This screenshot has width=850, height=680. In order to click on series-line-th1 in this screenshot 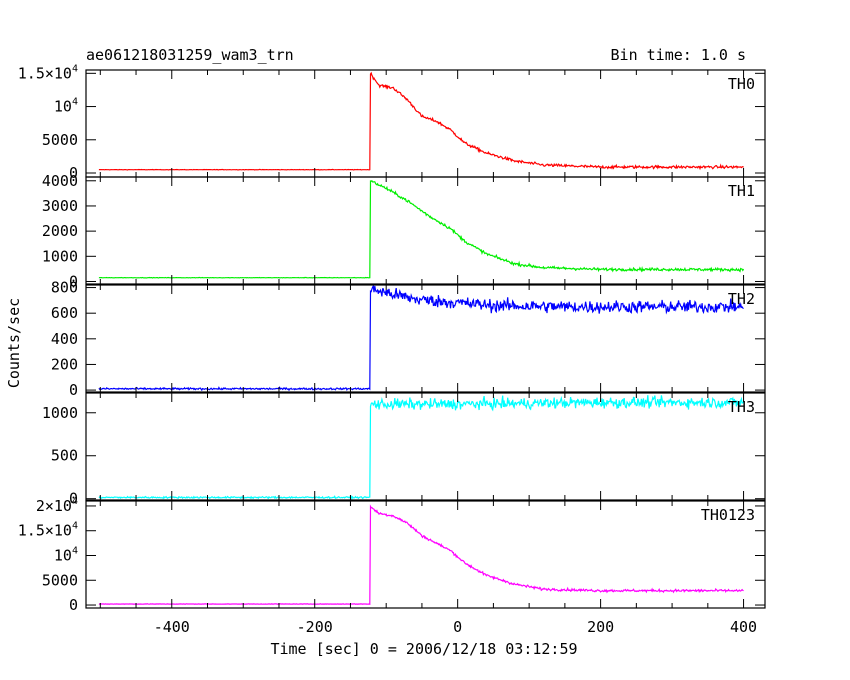, I will do `click(421, 229)`.